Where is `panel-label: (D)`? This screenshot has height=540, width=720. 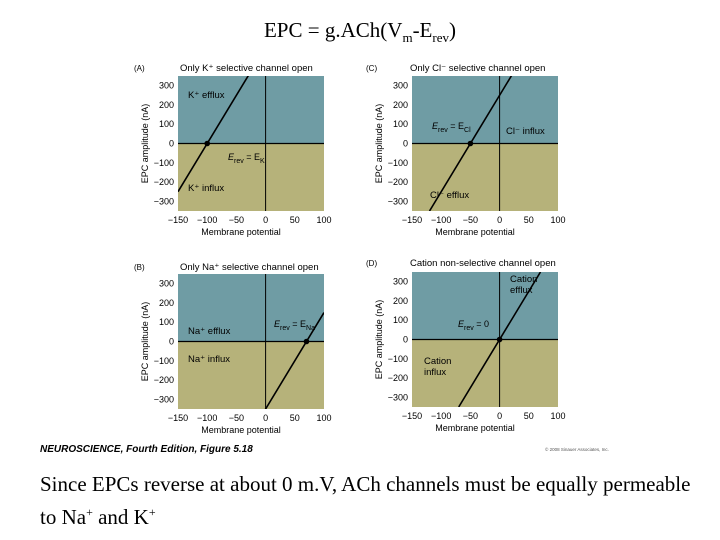
panel-label: (D) is located at coordinates (371, 263).